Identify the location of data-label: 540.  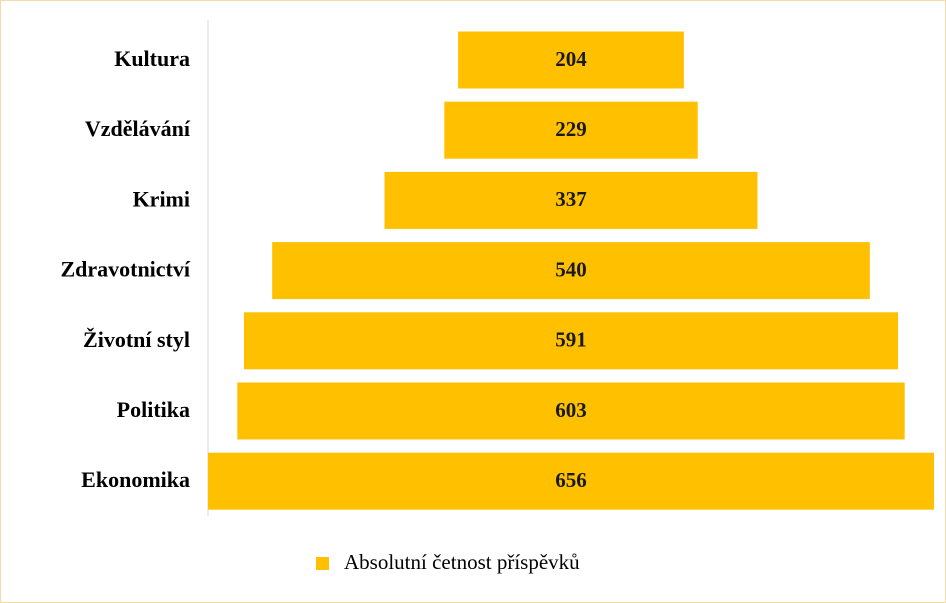
(571, 269).